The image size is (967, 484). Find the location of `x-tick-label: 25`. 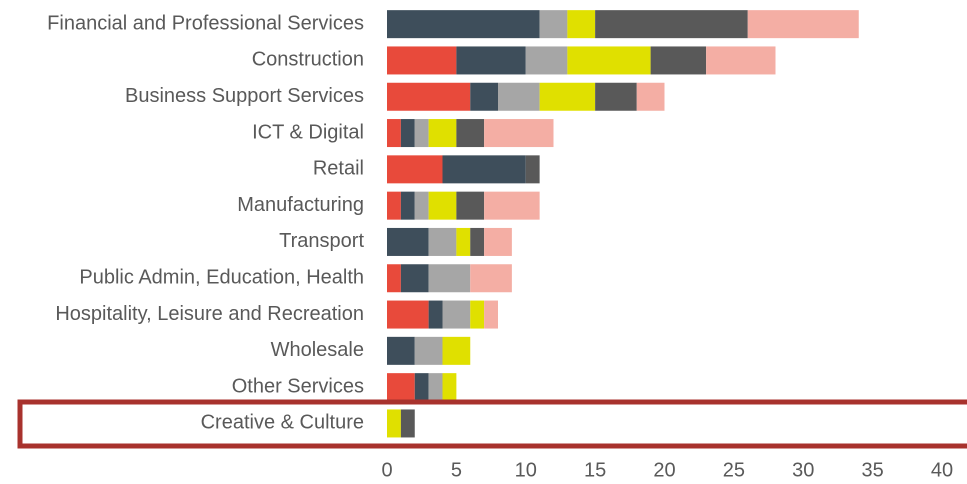

x-tick-label: 25 is located at coordinates (734, 470).